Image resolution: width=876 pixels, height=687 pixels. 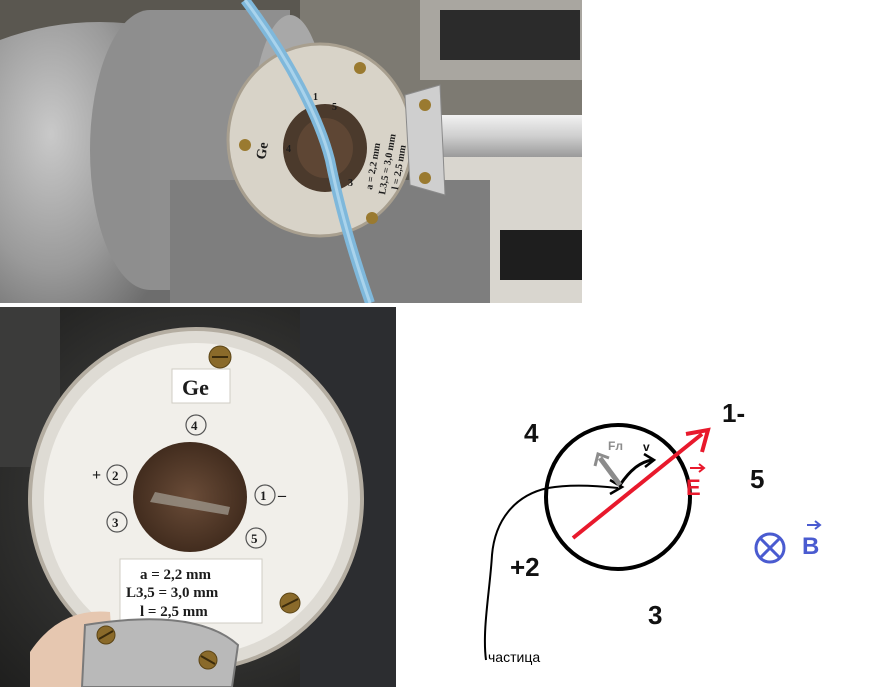 What do you see at coordinates (650, 460) in the screenshot?
I see `velocity-arrowhead` at bounding box center [650, 460].